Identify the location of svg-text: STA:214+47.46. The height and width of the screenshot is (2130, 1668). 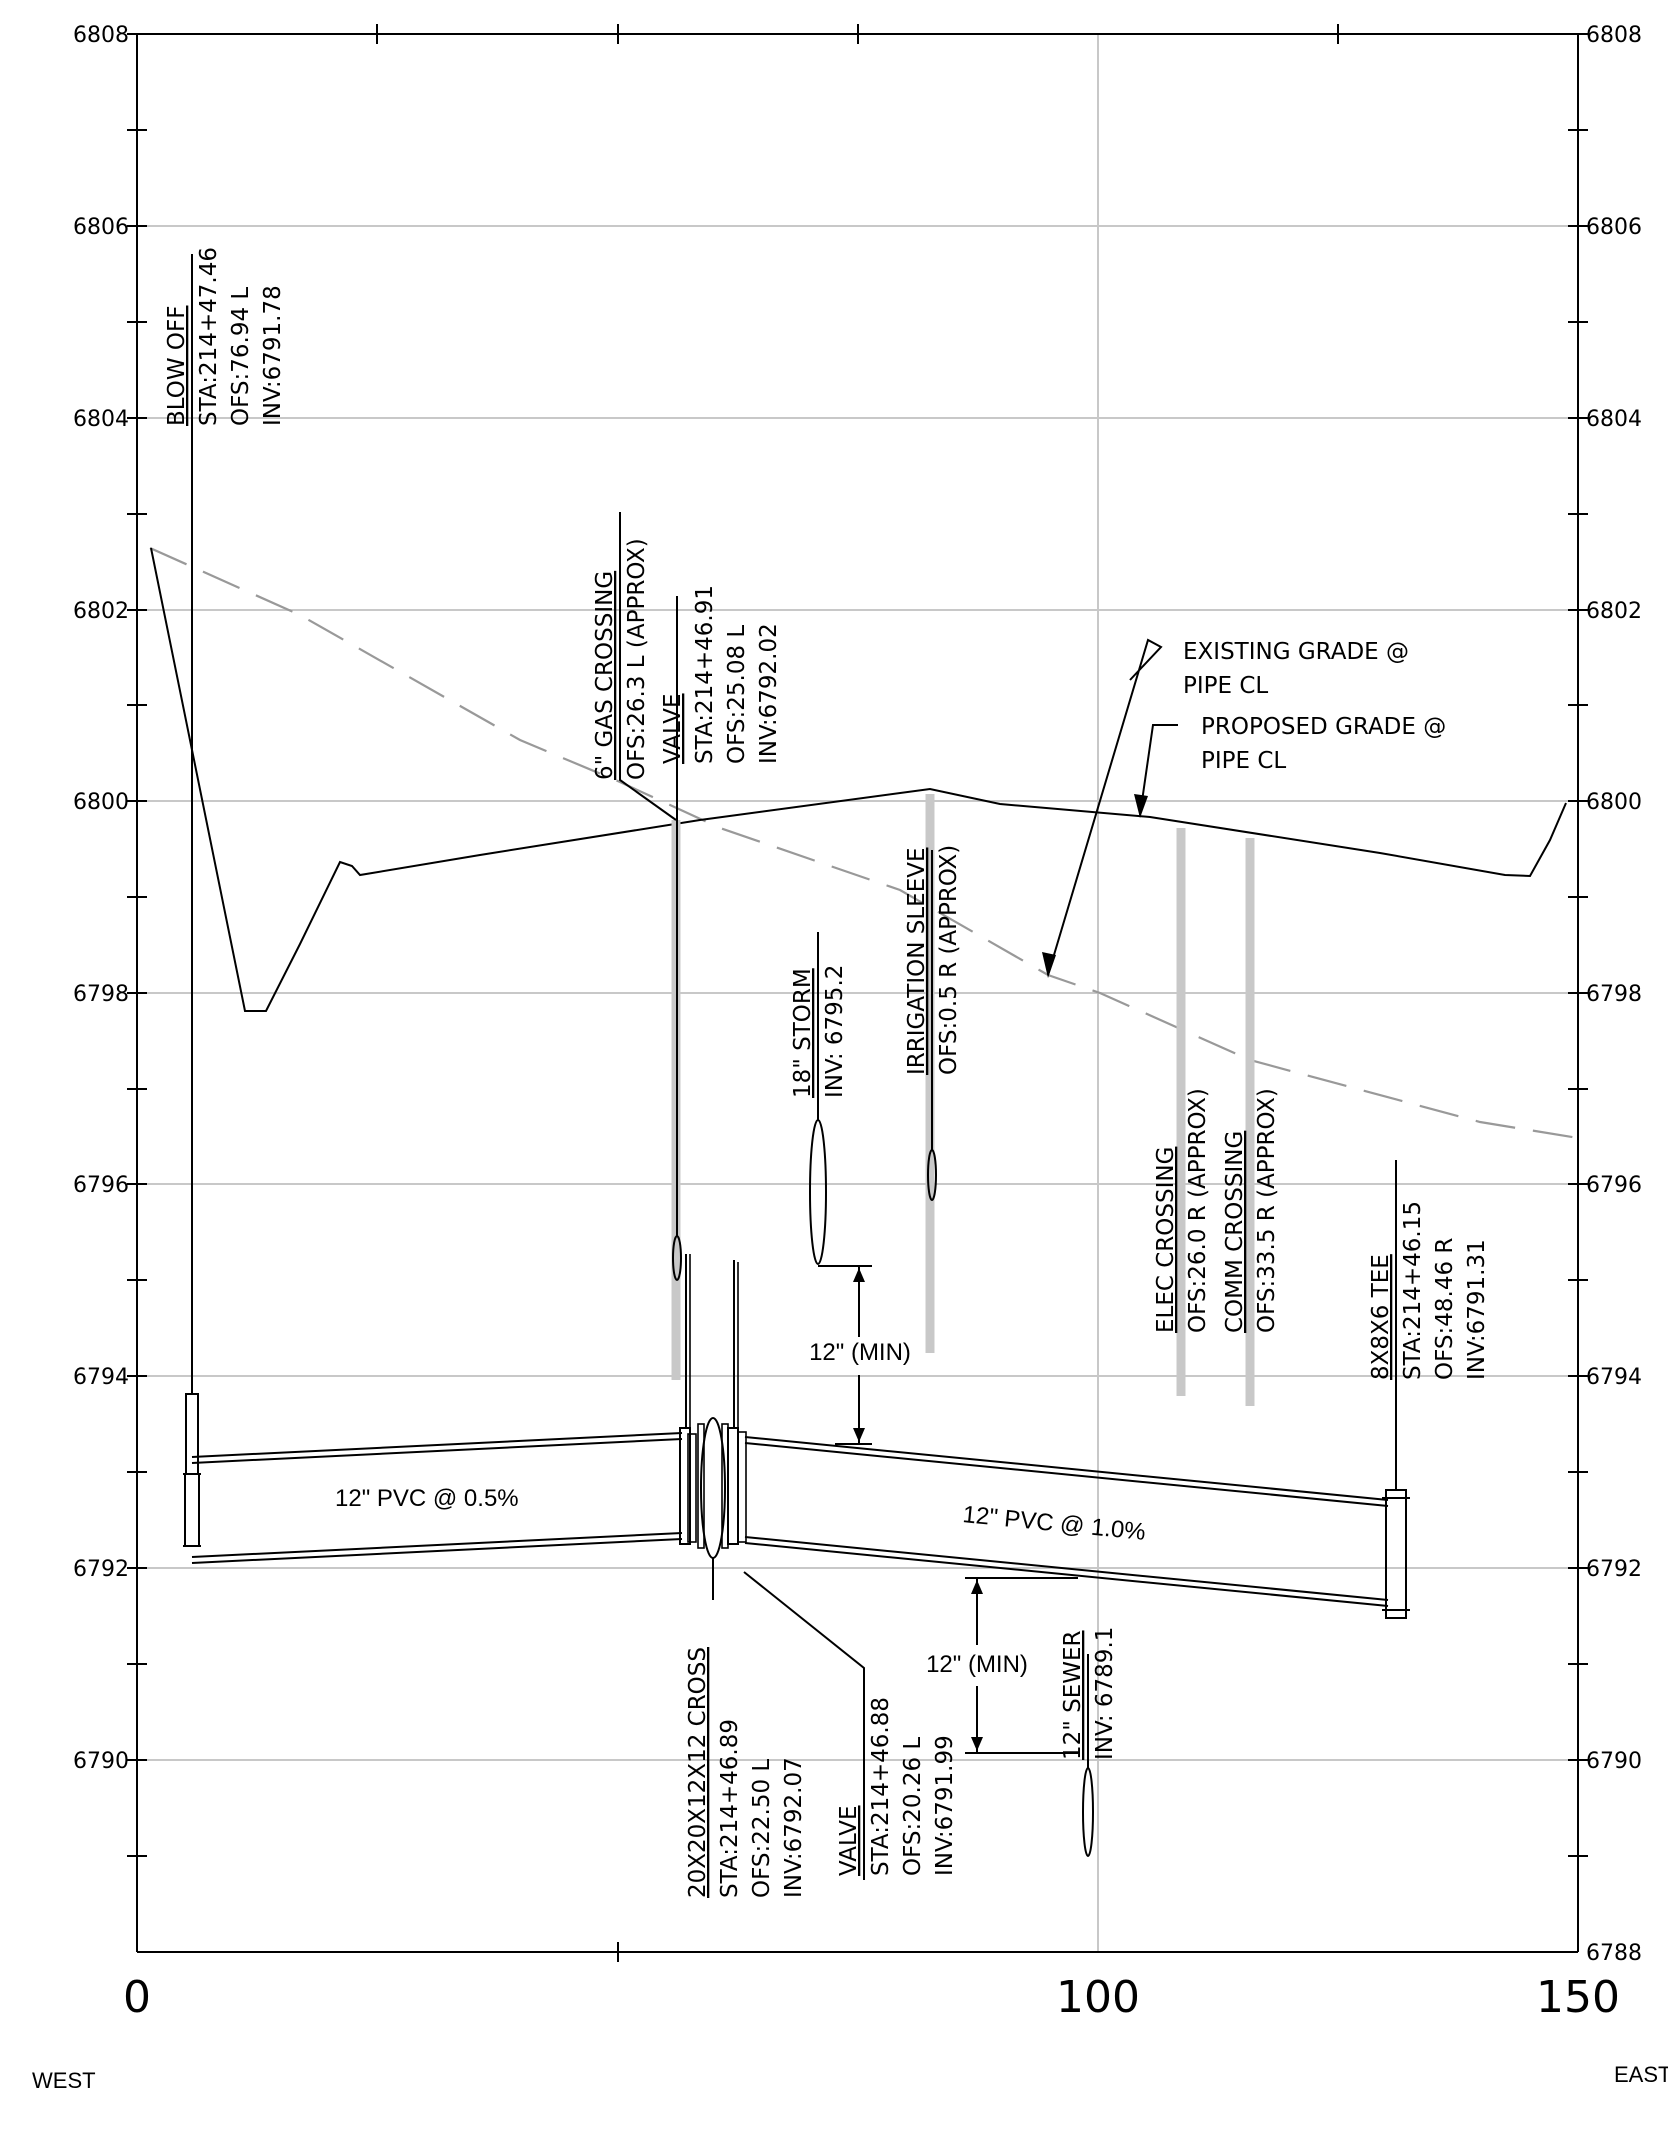
(209, 336).